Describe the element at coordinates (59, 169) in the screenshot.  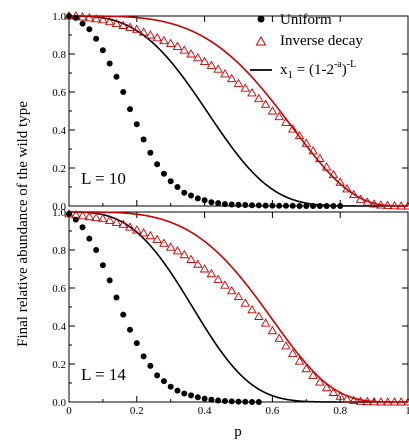
I see `y-tick-label: 0.2` at that location.